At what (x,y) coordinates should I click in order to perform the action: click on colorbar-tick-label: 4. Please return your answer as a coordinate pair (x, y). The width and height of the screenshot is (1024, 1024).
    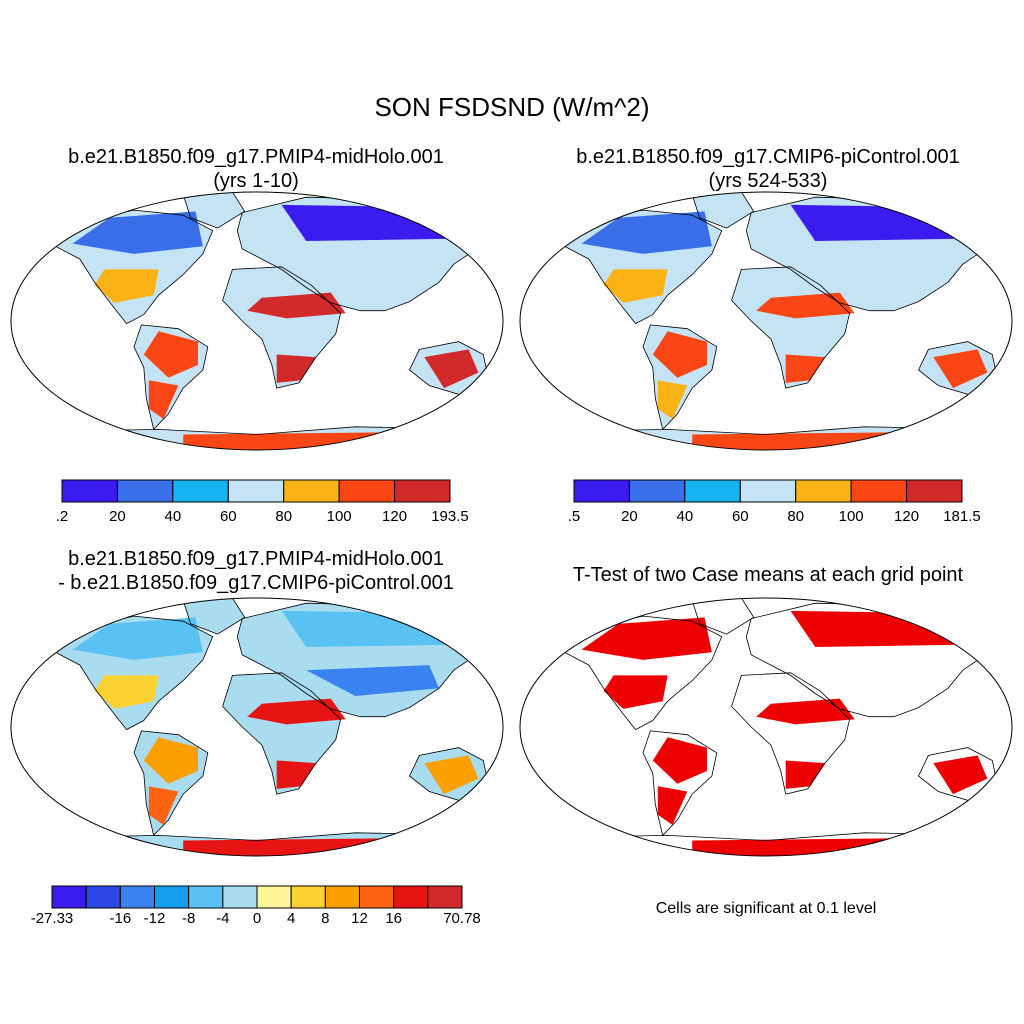
    Looking at the image, I should click on (291, 918).